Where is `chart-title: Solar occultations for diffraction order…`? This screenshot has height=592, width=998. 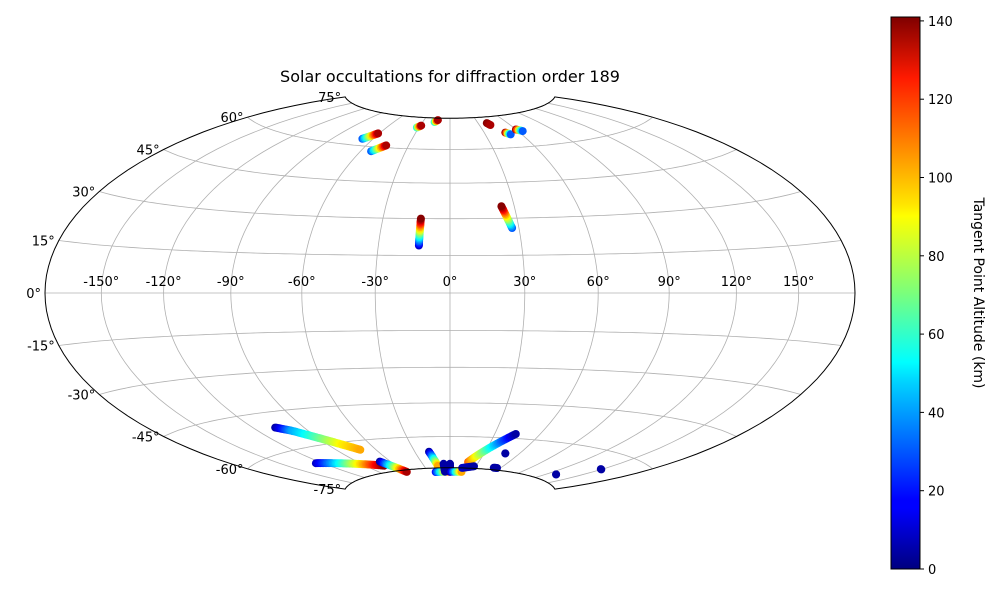
chart-title: Solar occultations for diffraction order… is located at coordinates (450, 76).